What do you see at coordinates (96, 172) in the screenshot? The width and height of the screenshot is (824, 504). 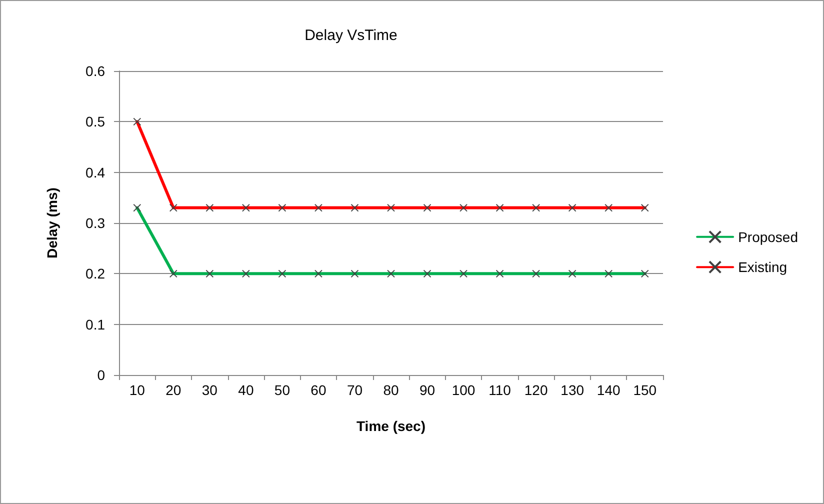 I see `y-tick-label: 0.4` at bounding box center [96, 172].